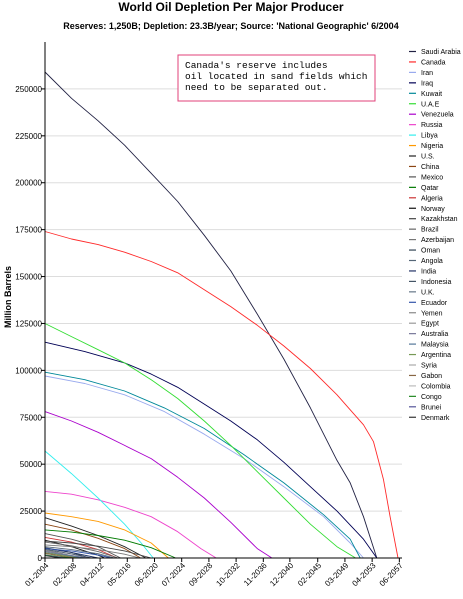  Describe the element at coordinates (31, 417) in the screenshot. I see `y-tick-label: 75000` at that location.